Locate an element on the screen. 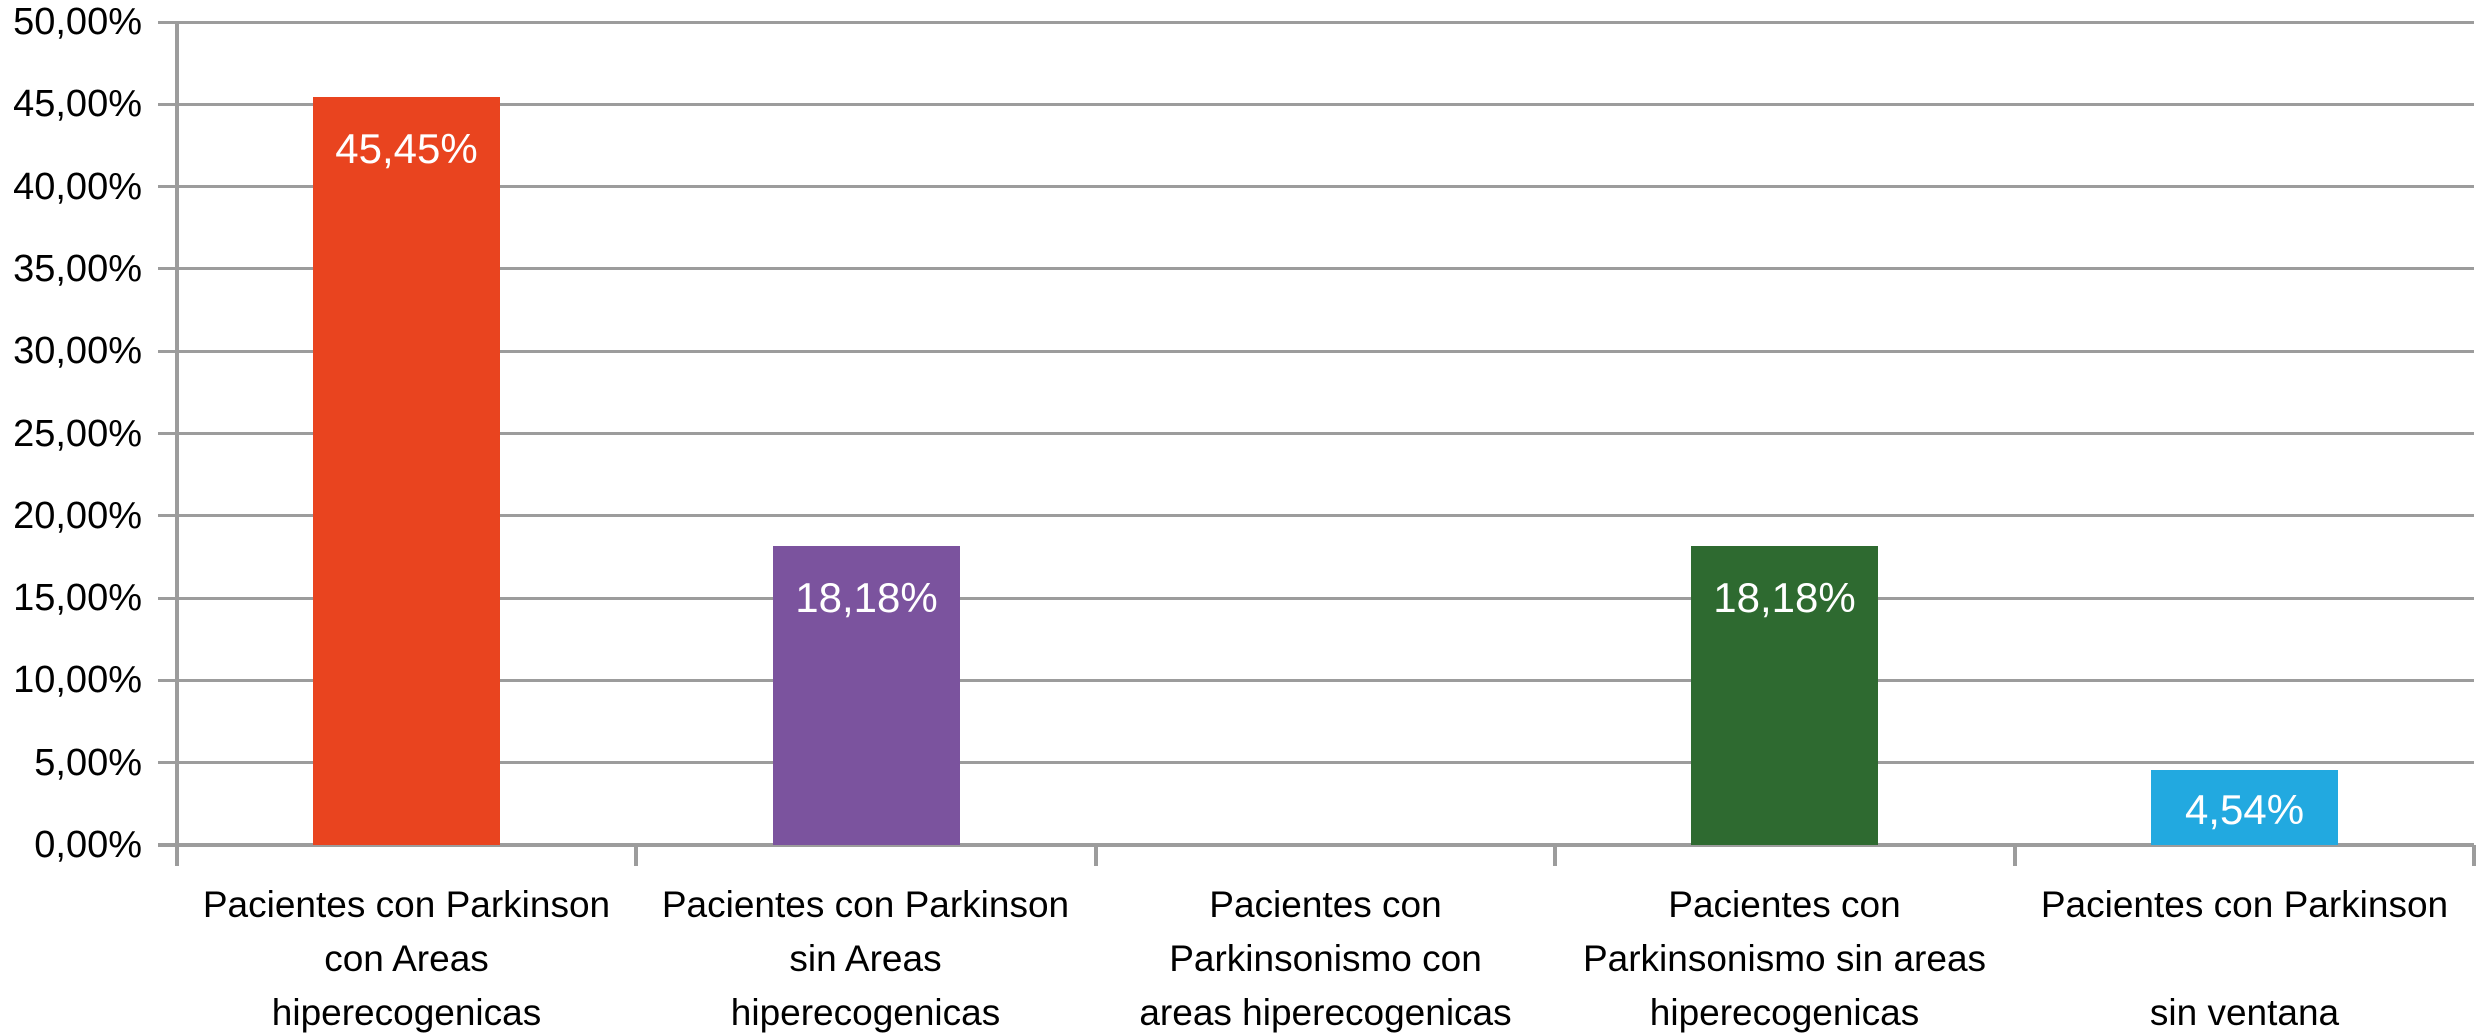 Image resolution: width=2485 pixels, height=1035 pixels. x-axis-baseline is located at coordinates (1316, 845).